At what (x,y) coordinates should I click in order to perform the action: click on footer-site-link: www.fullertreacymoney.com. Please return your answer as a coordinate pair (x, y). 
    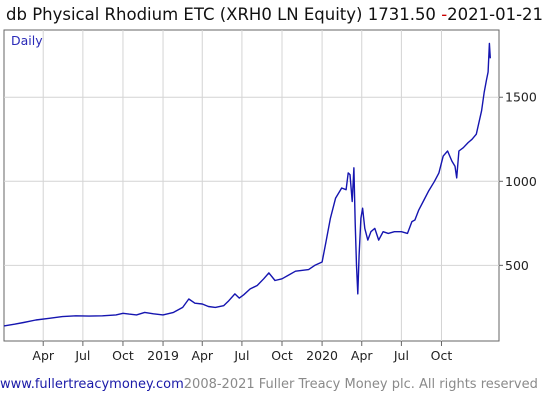
    Looking at the image, I should click on (92, 384).